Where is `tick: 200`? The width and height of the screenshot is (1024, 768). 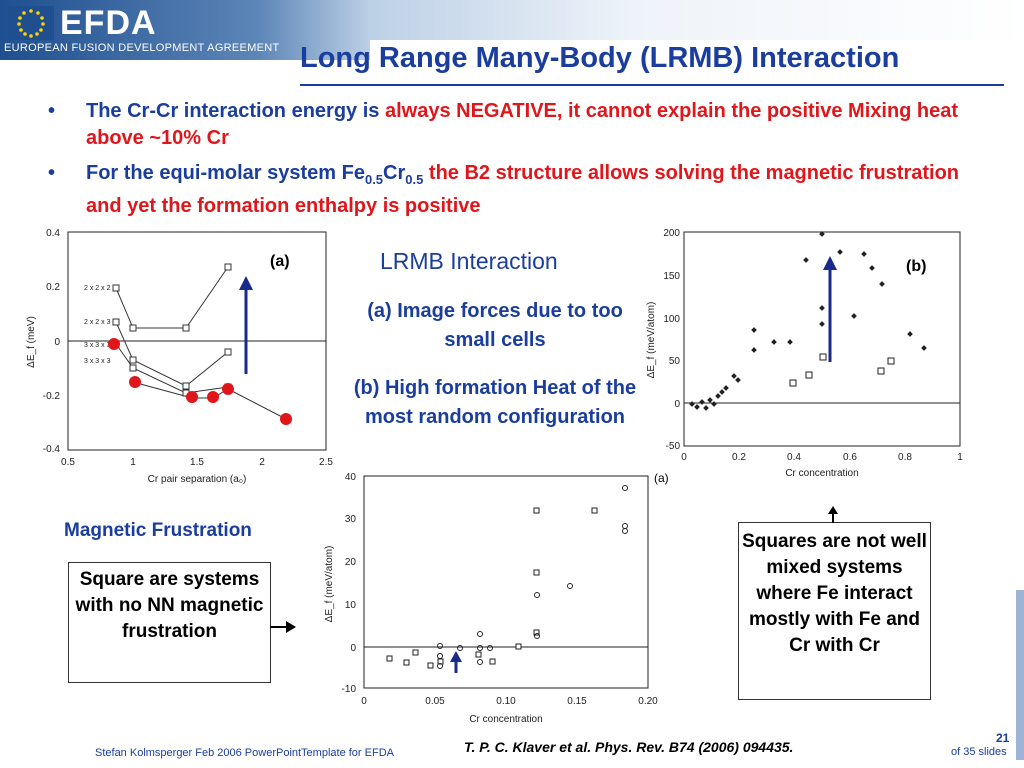 tick: 200 is located at coordinates (671, 233).